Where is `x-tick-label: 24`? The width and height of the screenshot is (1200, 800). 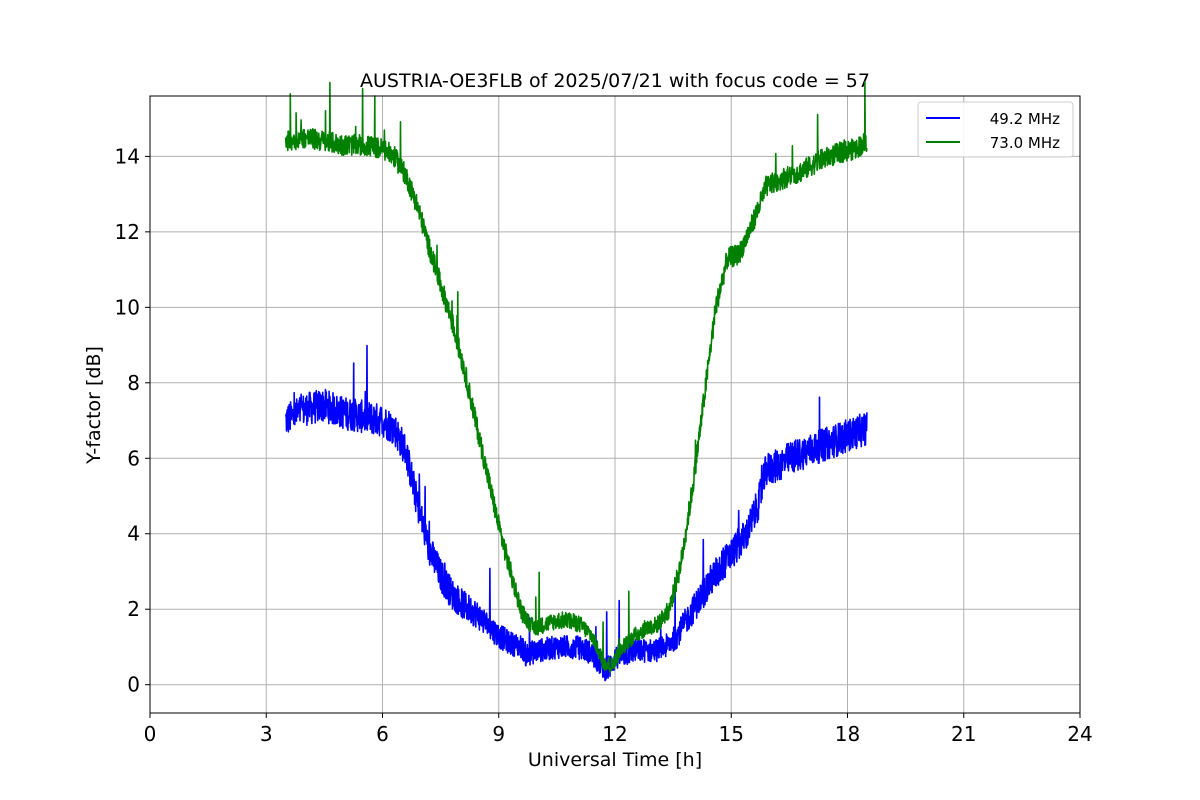 x-tick-label: 24 is located at coordinates (1079, 734).